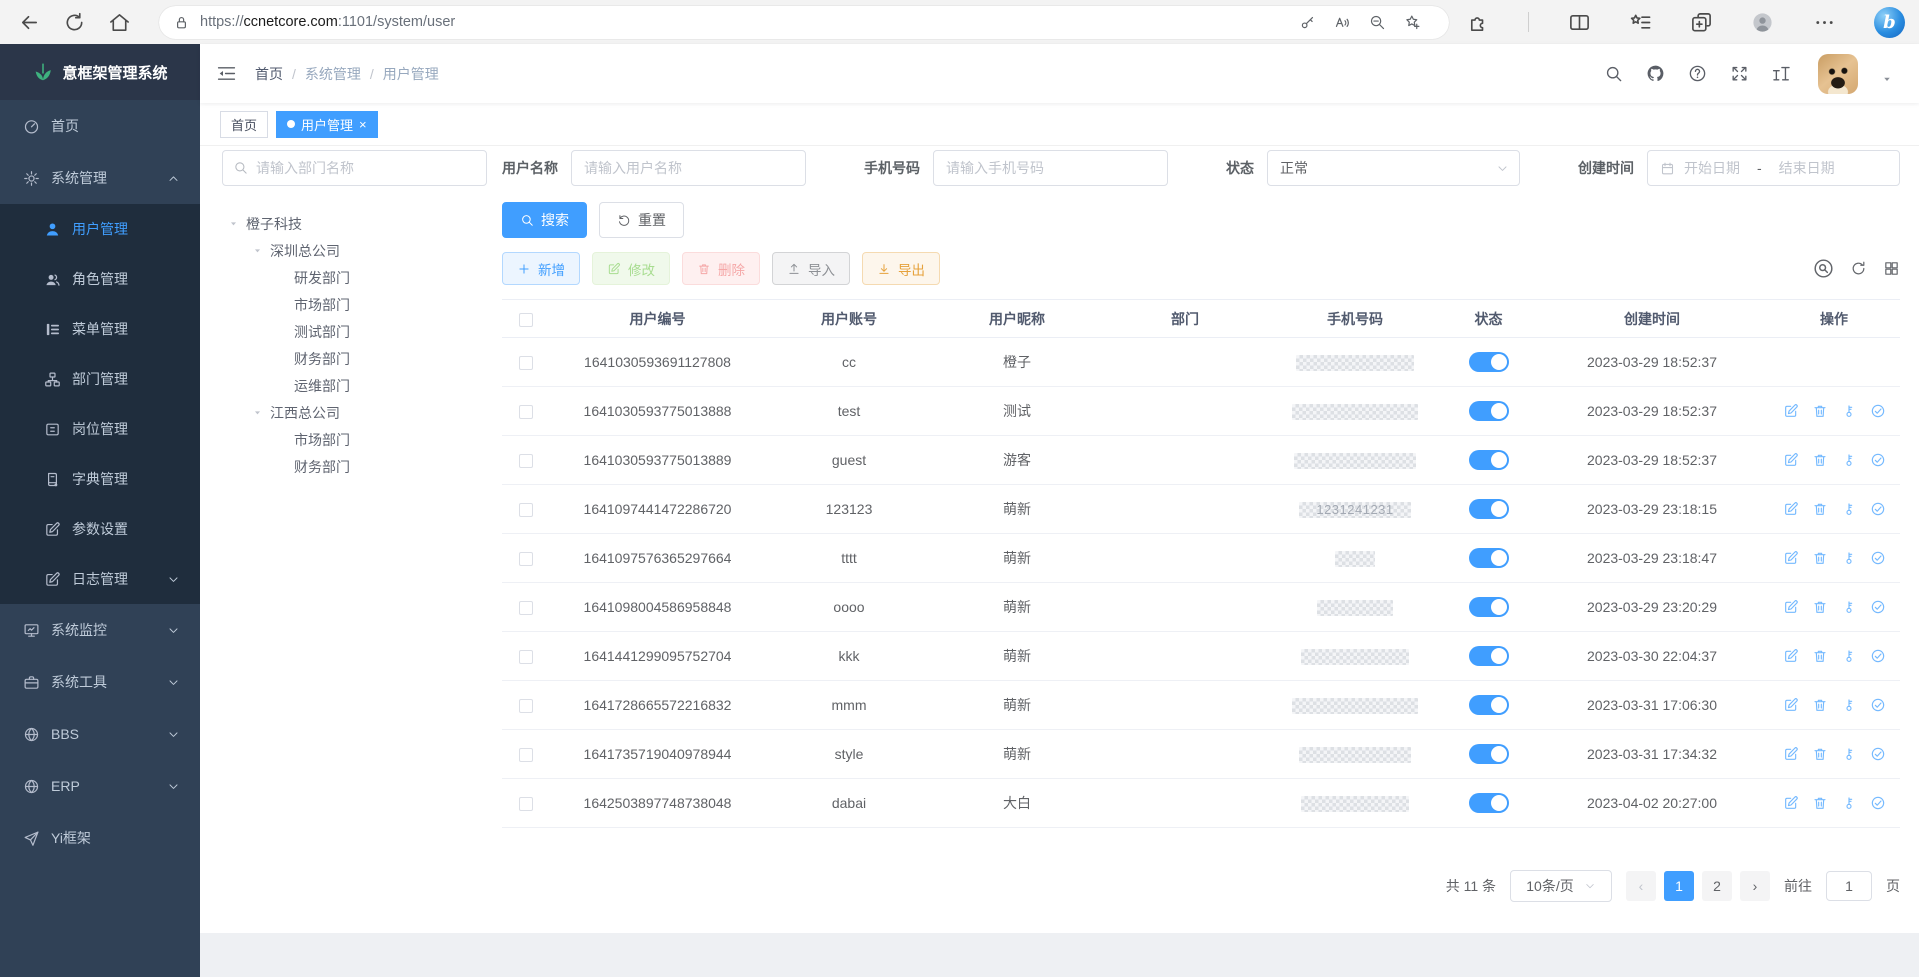  What do you see at coordinates (100, 682) in the screenshot?
I see `sidebar-item-tools: 系统工具` at bounding box center [100, 682].